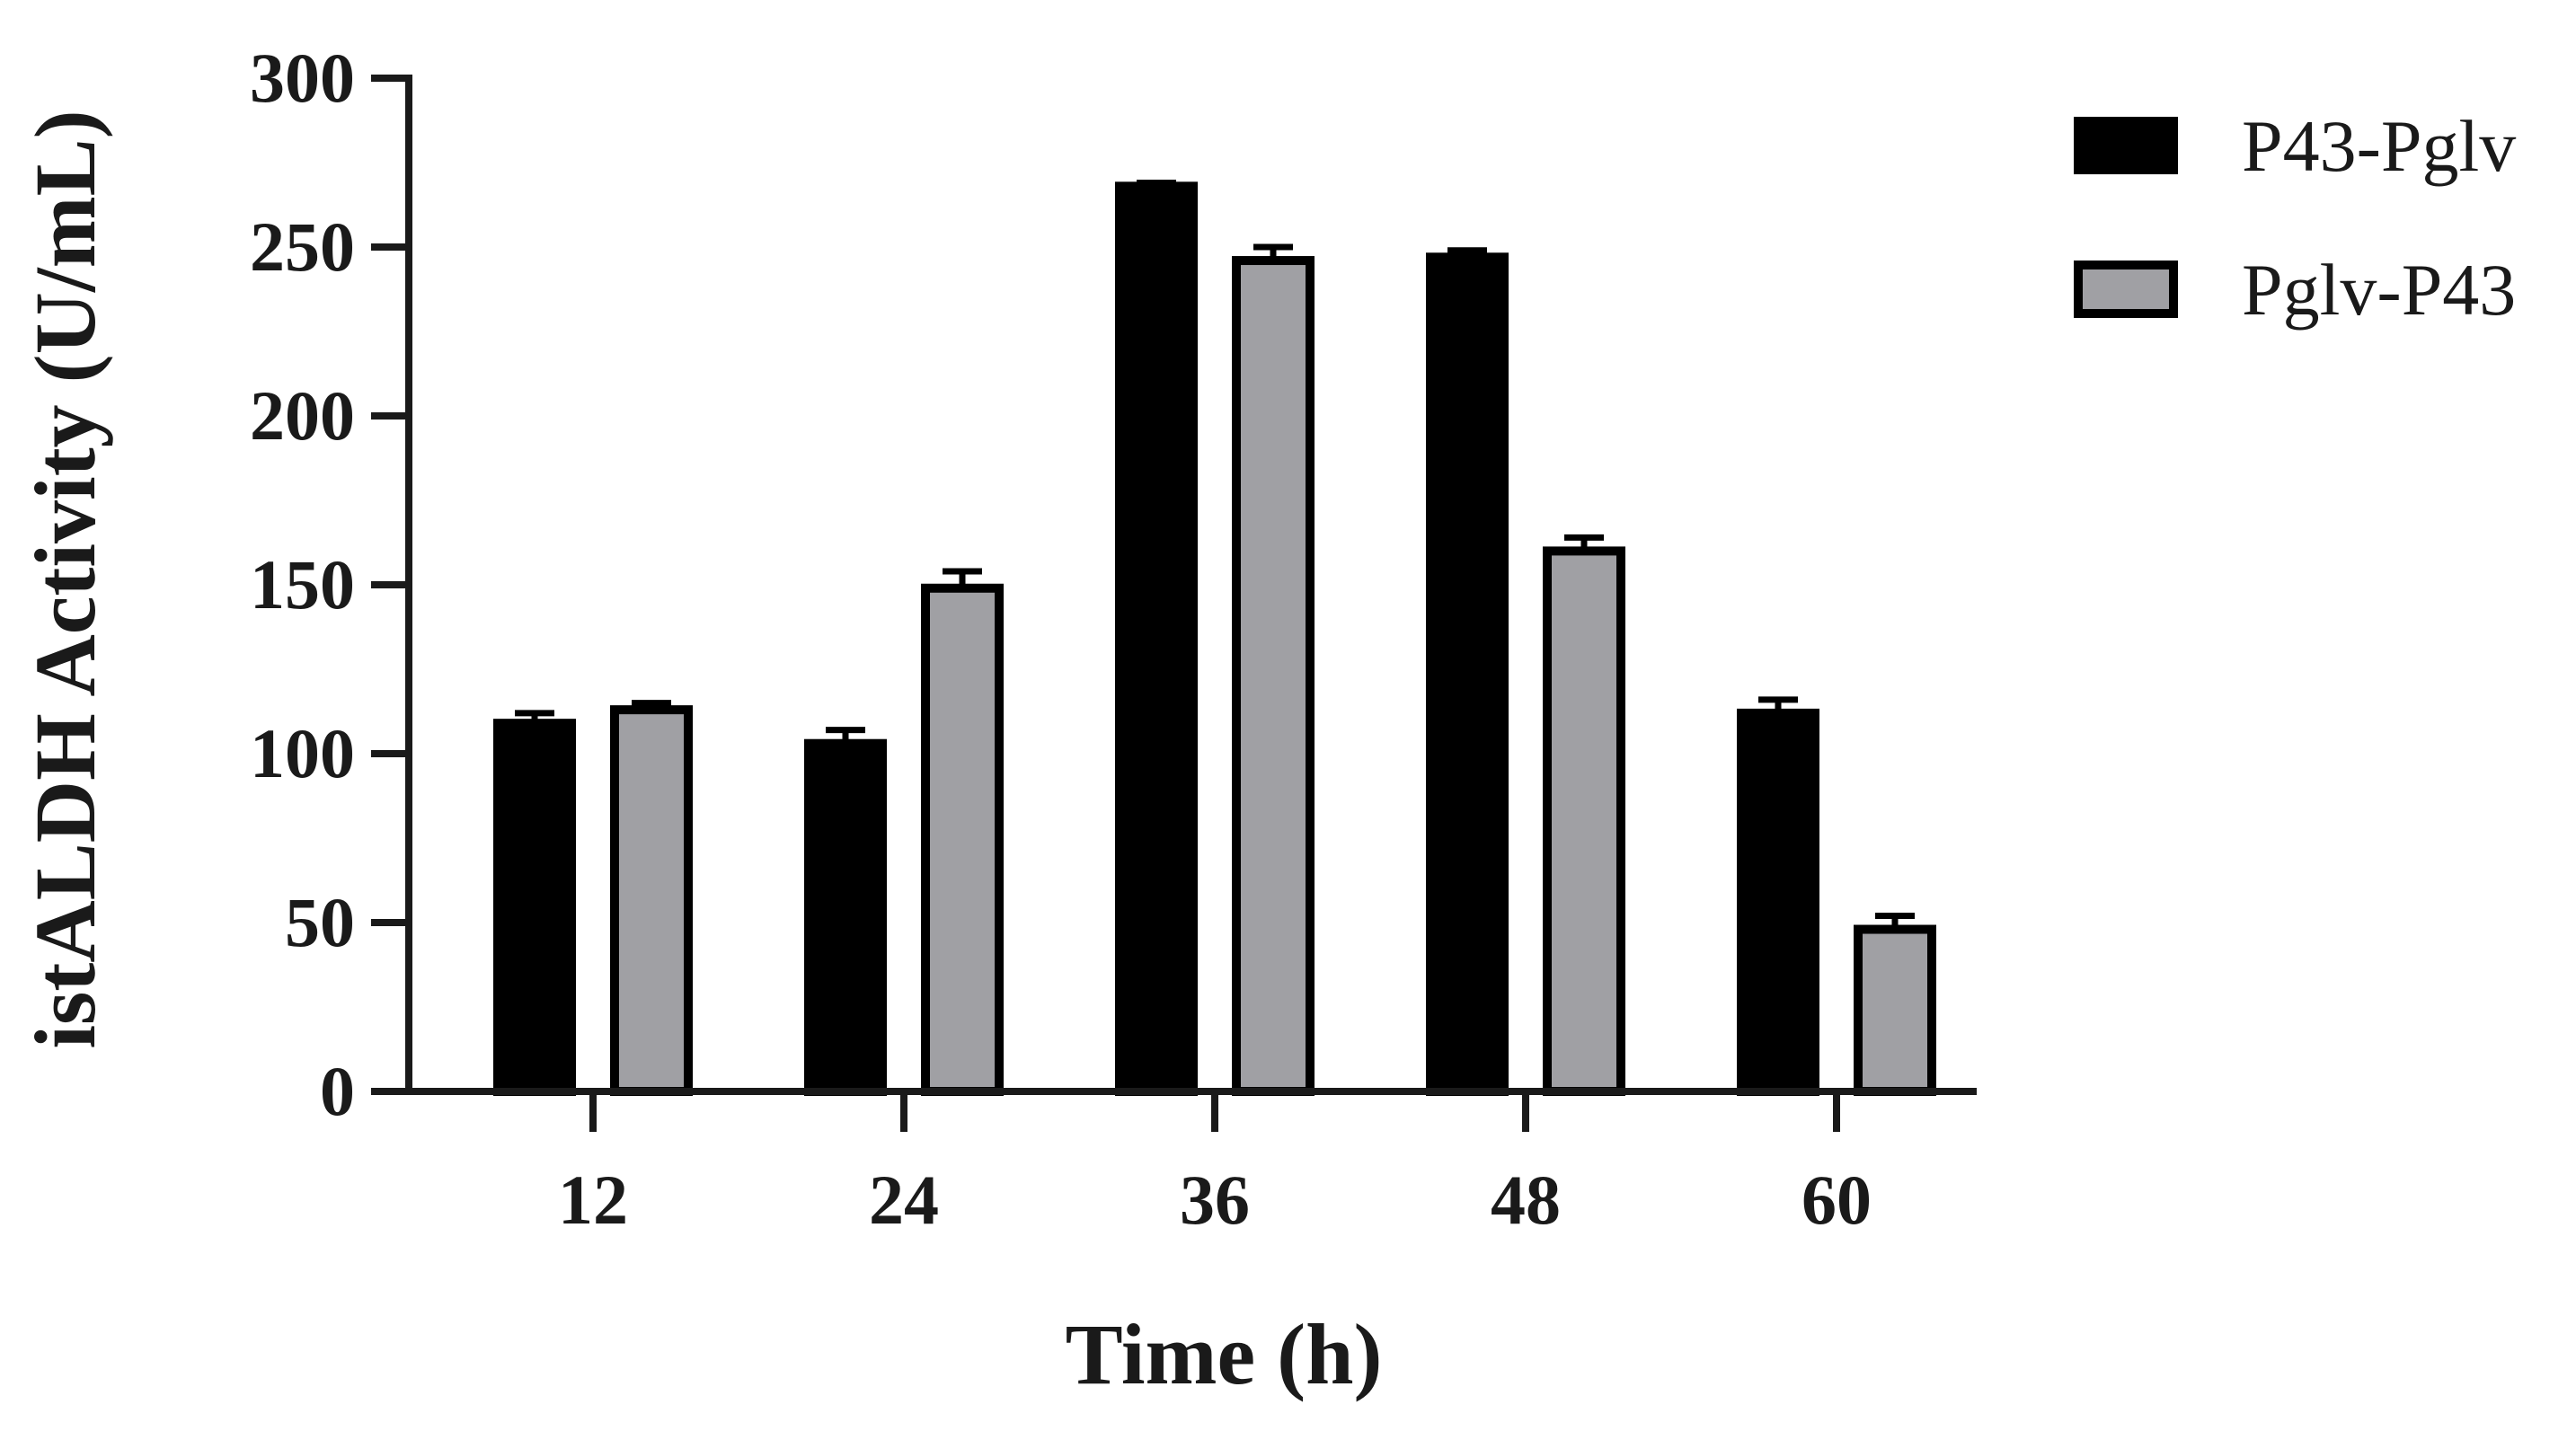 This screenshot has width=2576, height=1431. I want to click on x-tick-label: 24, so click(904, 1200).